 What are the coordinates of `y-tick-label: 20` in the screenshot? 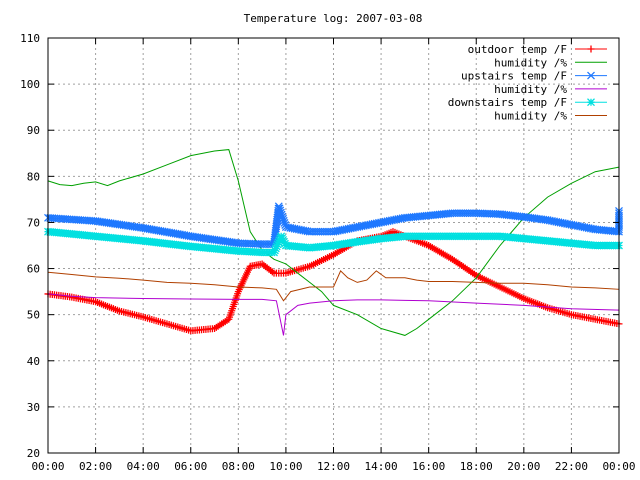 It's located at (33, 453).